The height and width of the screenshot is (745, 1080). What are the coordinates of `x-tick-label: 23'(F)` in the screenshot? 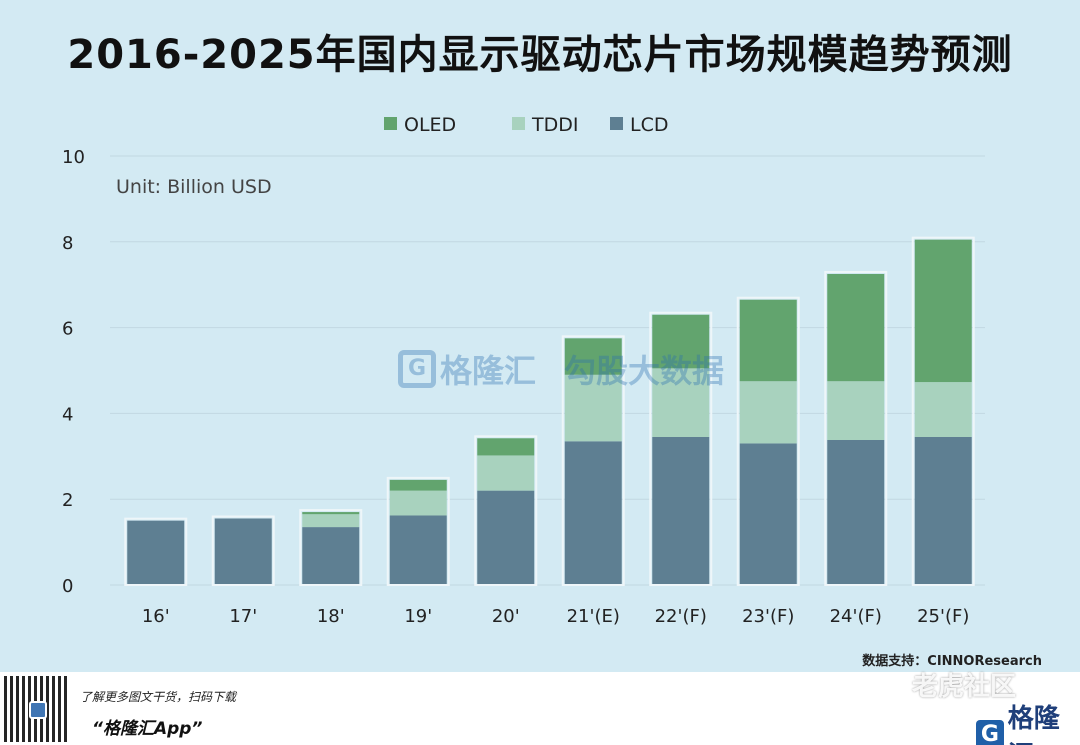 It's located at (768, 616).